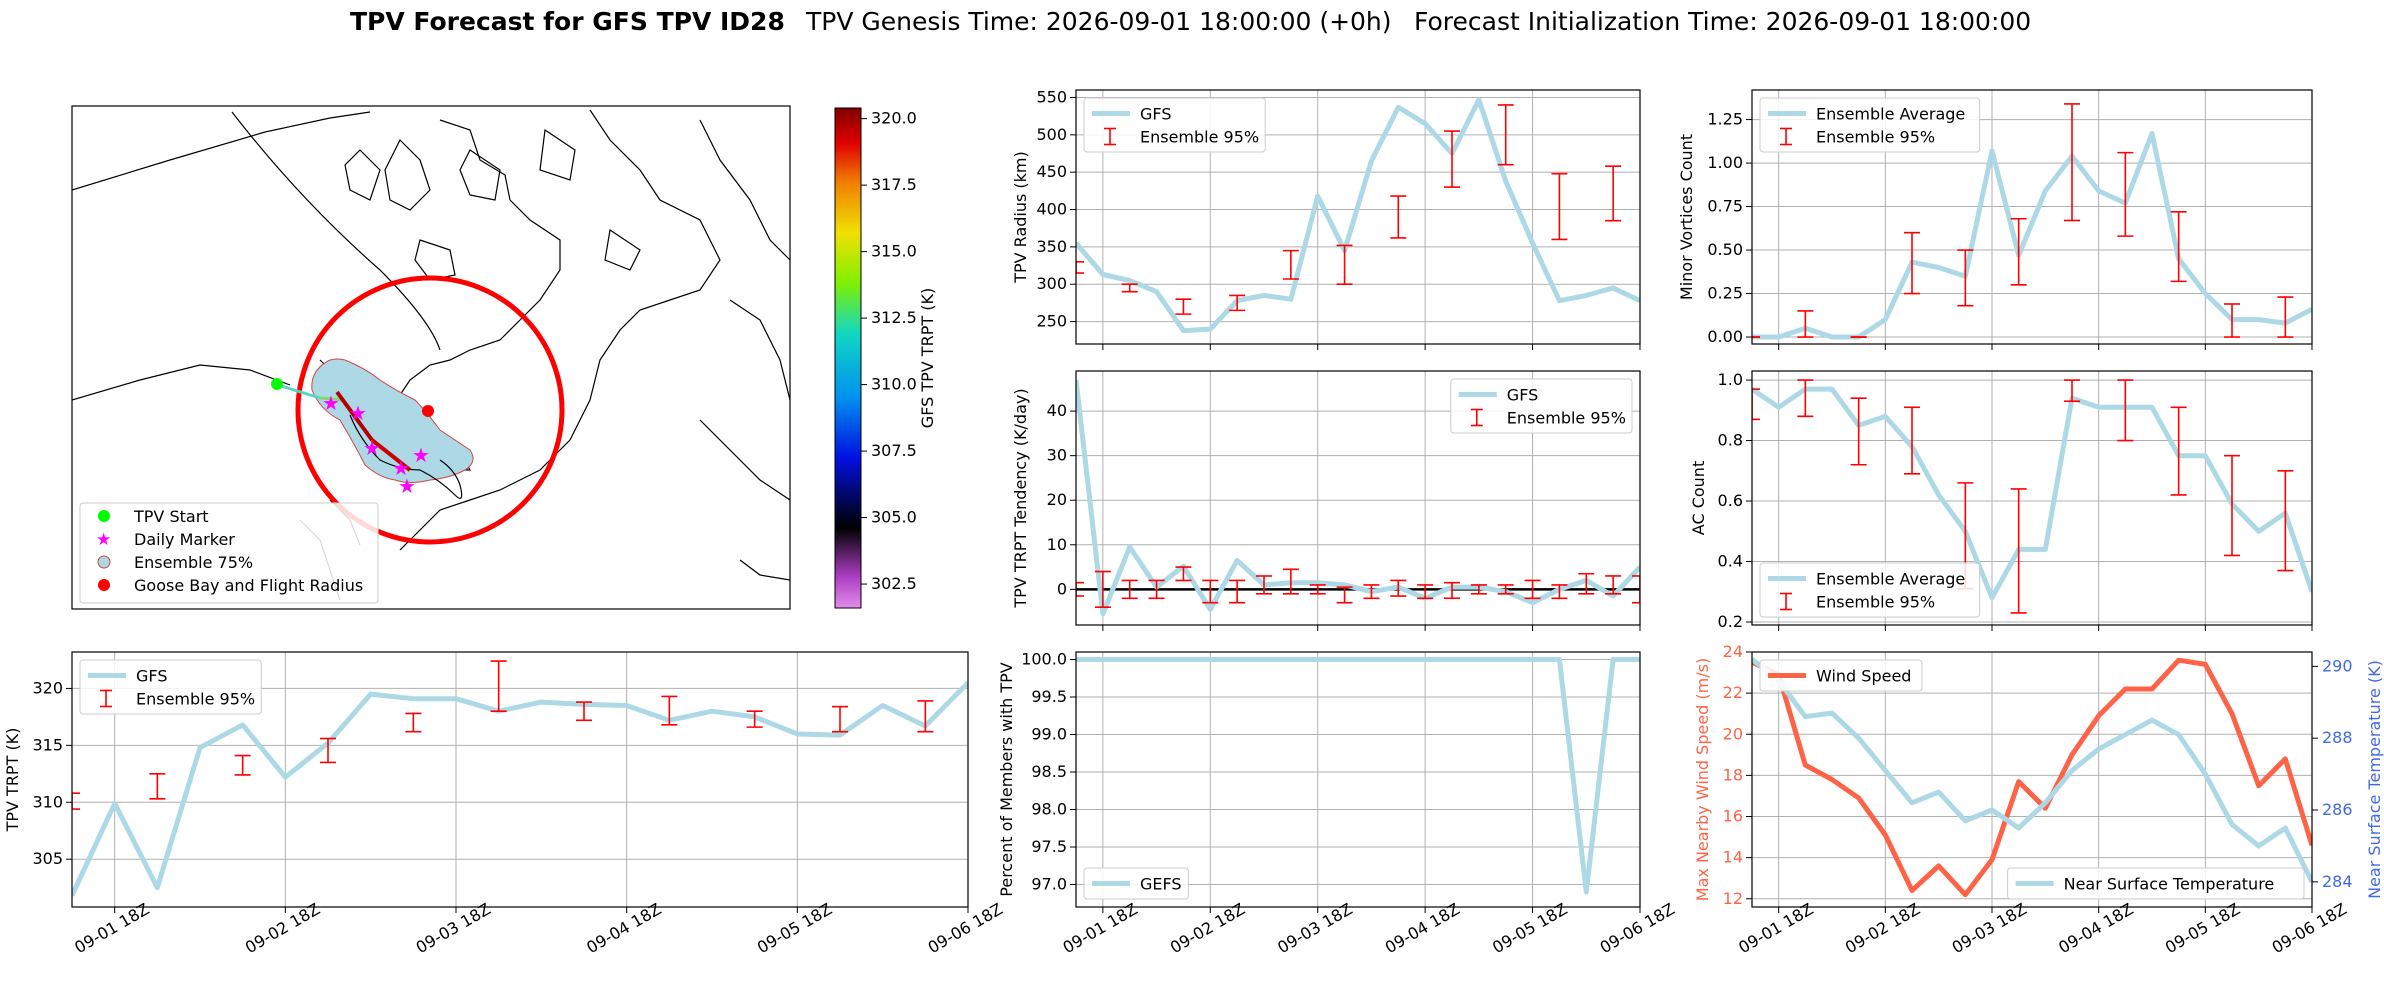 The width and height of the screenshot is (2384, 986). What do you see at coordinates (104, 585) in the screenshot?
I see `legend-goose-icon` at bounding box center [104, 585].